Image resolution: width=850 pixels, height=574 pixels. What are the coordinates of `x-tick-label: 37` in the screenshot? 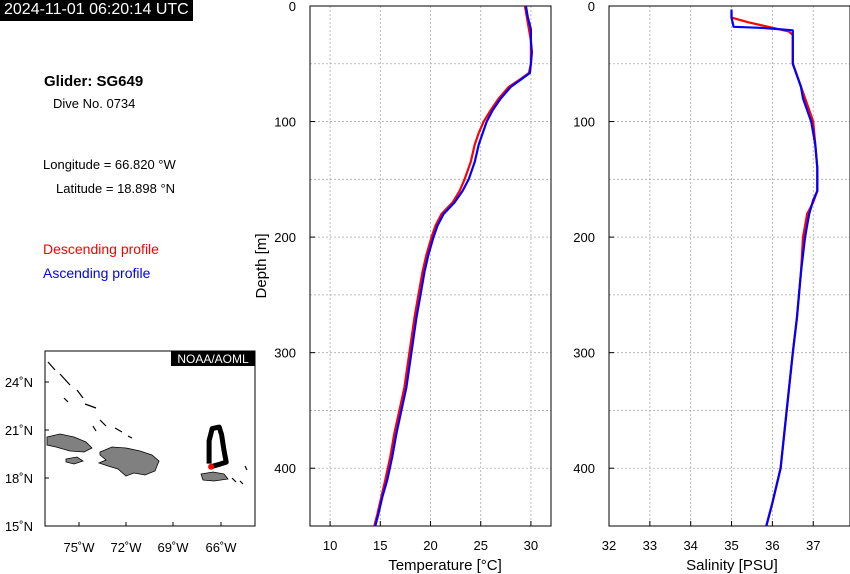 It's located at (813, 545).